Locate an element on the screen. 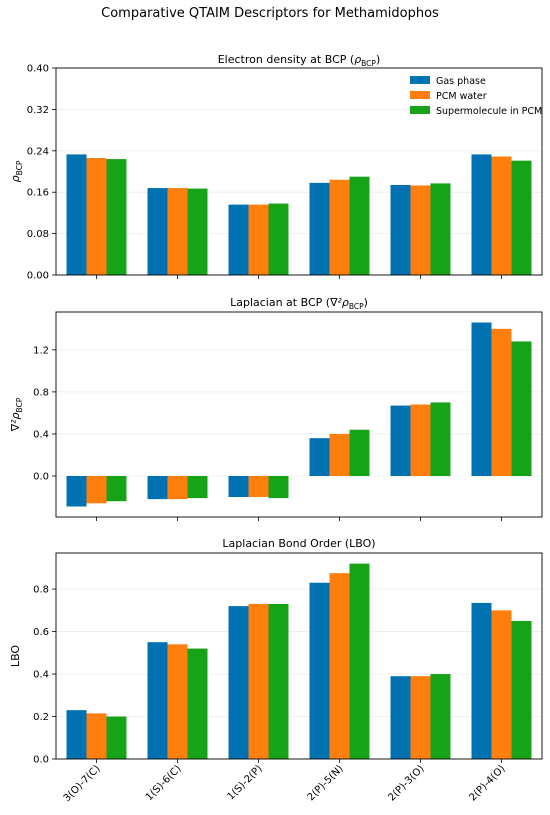 The image size is (550, 815). y-tick-label: 0.16 is located at coordinates (38, 193).